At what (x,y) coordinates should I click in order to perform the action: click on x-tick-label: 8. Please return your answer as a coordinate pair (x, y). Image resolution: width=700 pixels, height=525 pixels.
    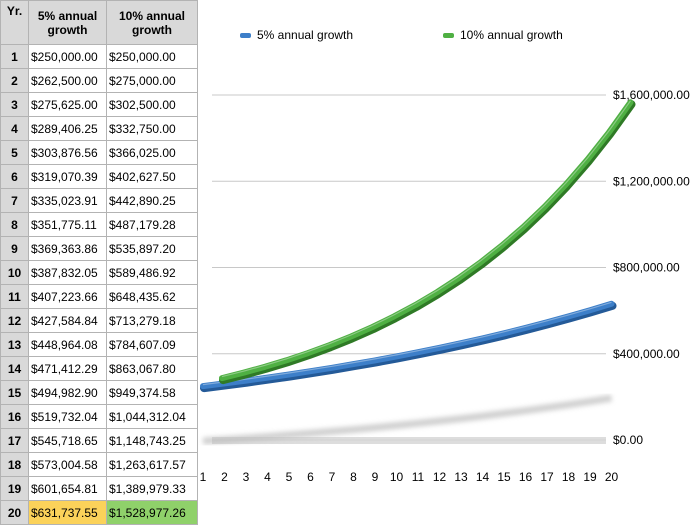
    Looking at the image, I should click on (353, 477).